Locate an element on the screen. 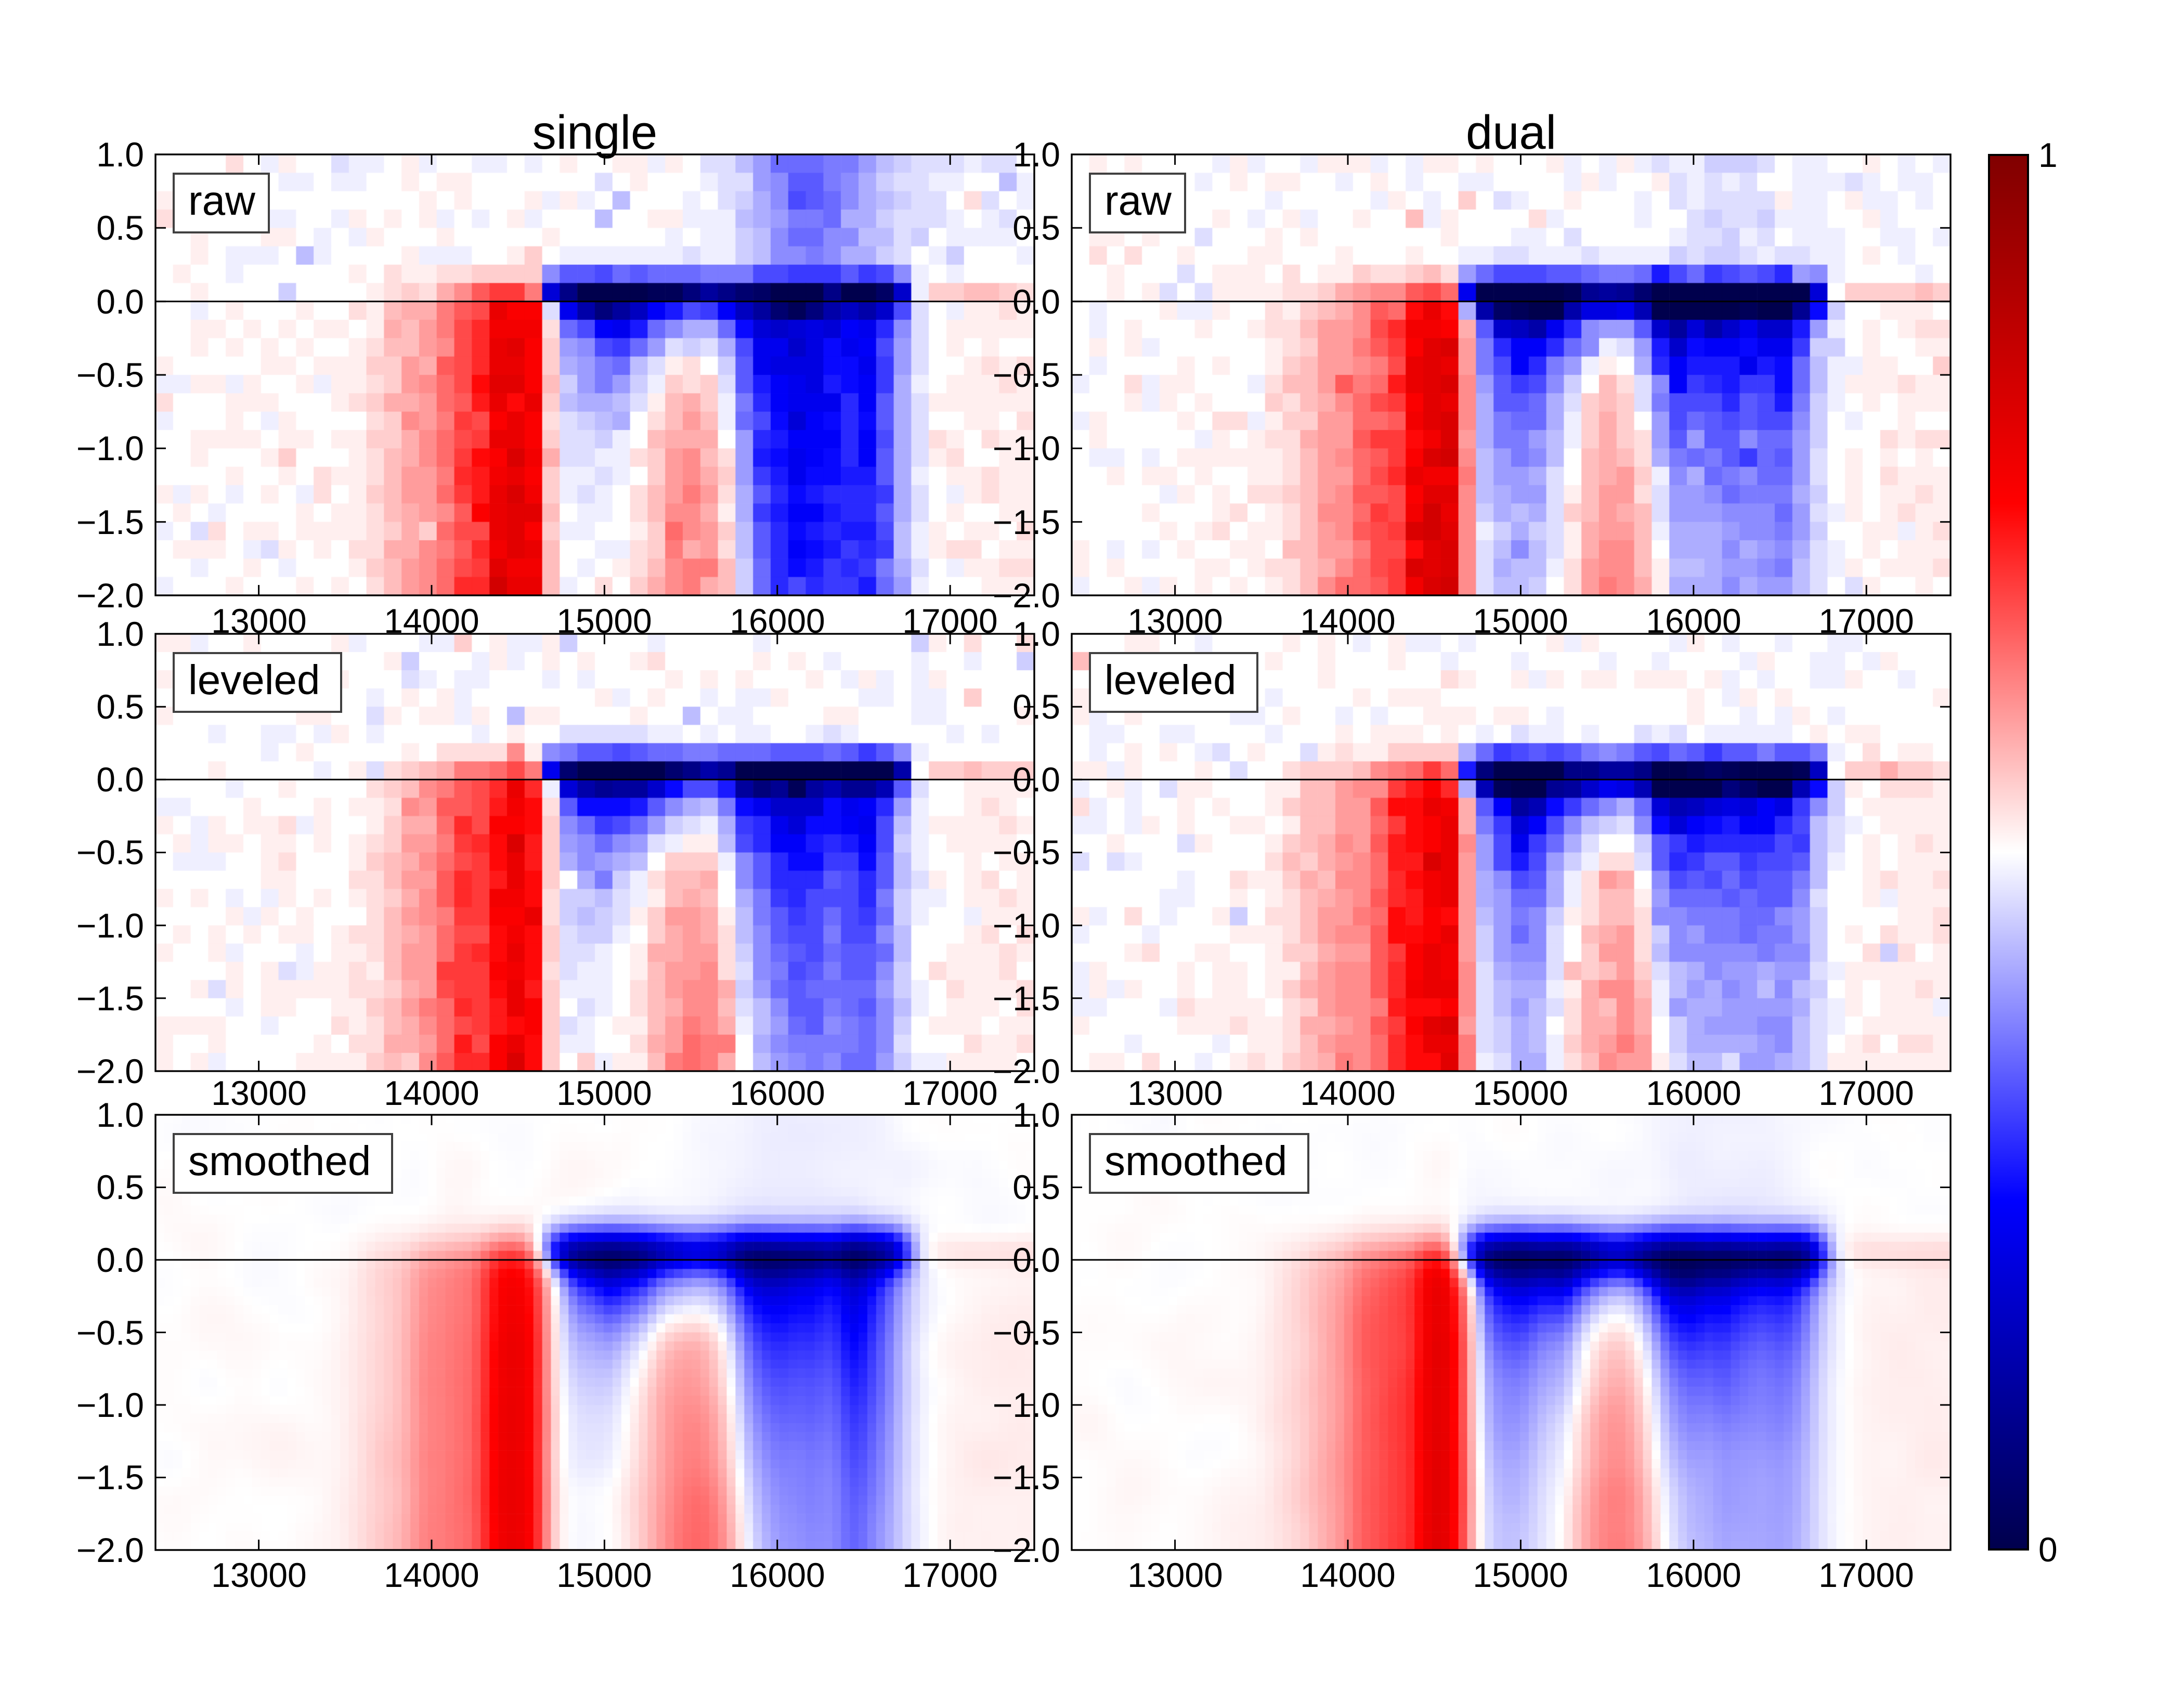  svg-text: dual is located at coordinates (1511, 132).